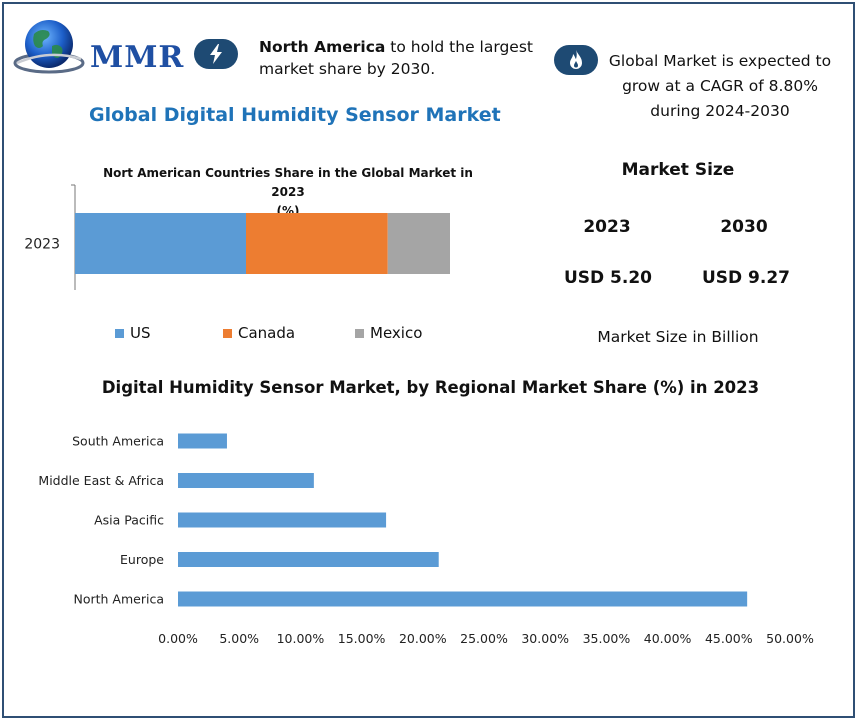 The image size is (861, 724). Describe the element at coordinates (49, 47) in the screenshot. I see `globe-logo-icon` at that location.